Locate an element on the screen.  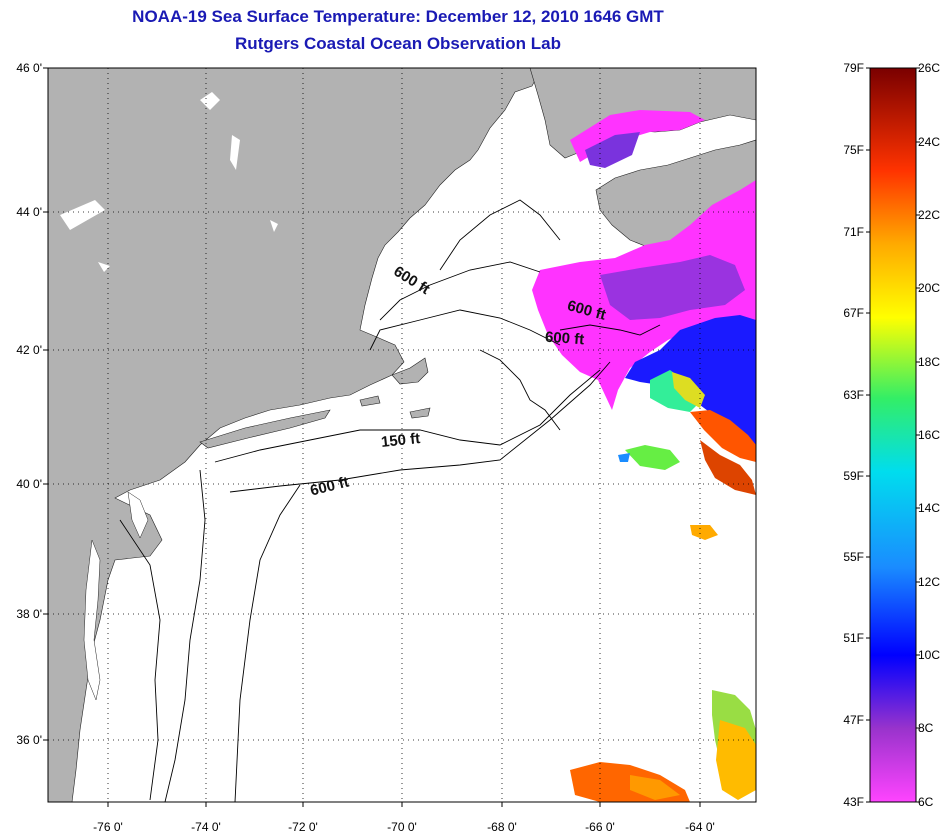
bay-chesapeake is located at coordinates (92, 620).